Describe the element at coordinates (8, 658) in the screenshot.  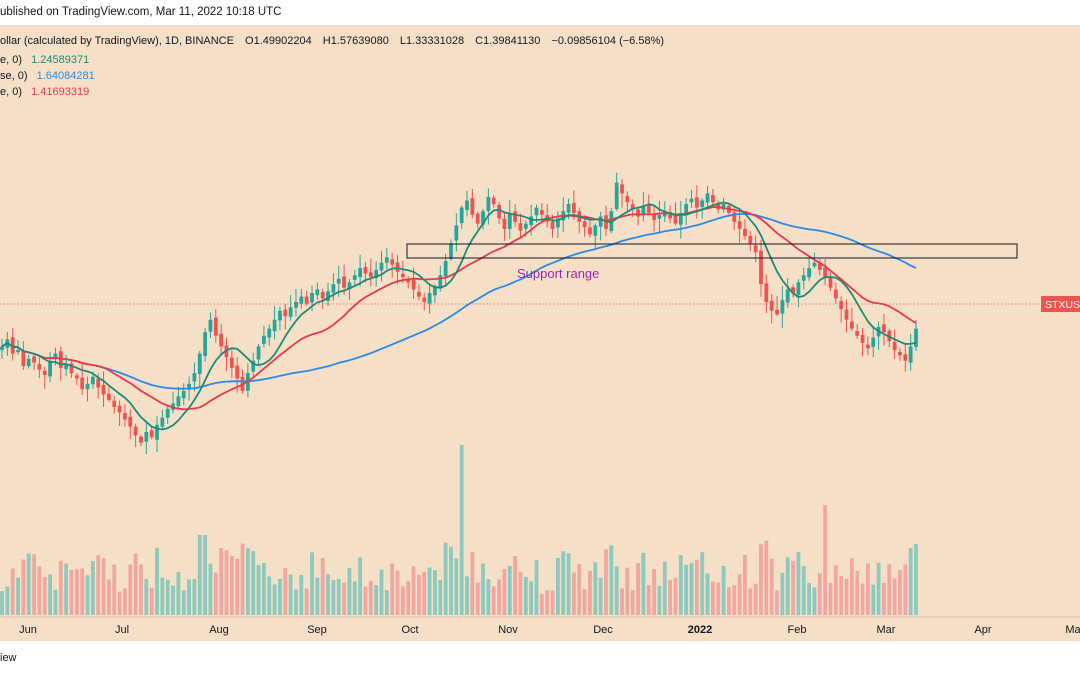
I see `brand-footer: iew` at that location.